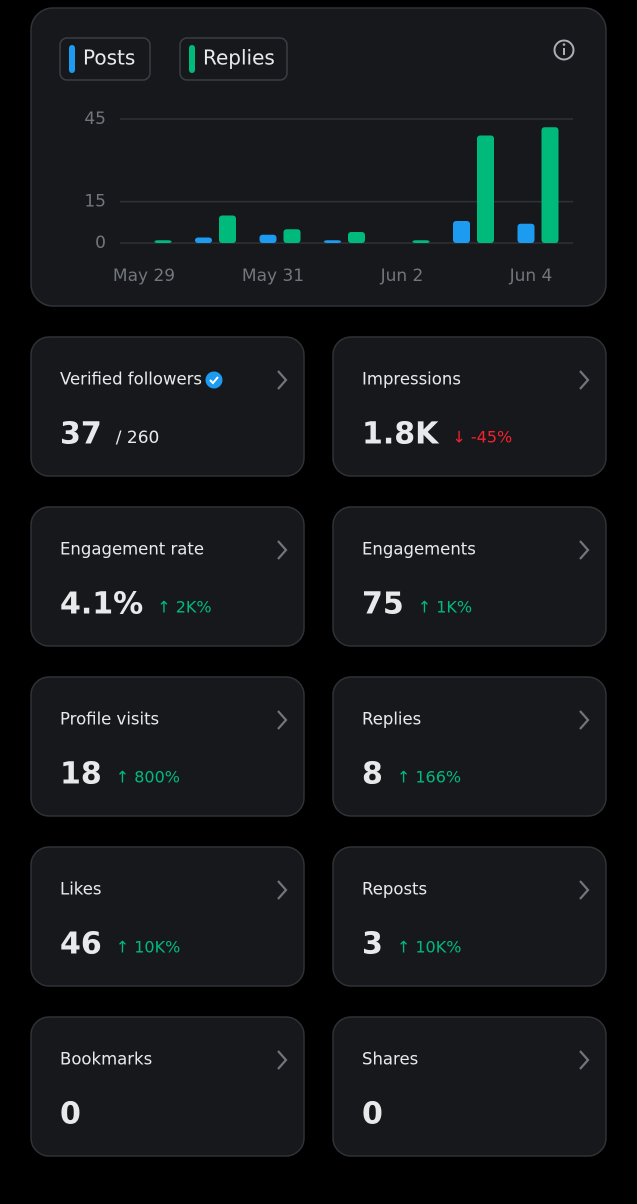 The height and width of the screenshot is (1204, 637). I want to click on card-value: 4.1%, so click(101, 604).